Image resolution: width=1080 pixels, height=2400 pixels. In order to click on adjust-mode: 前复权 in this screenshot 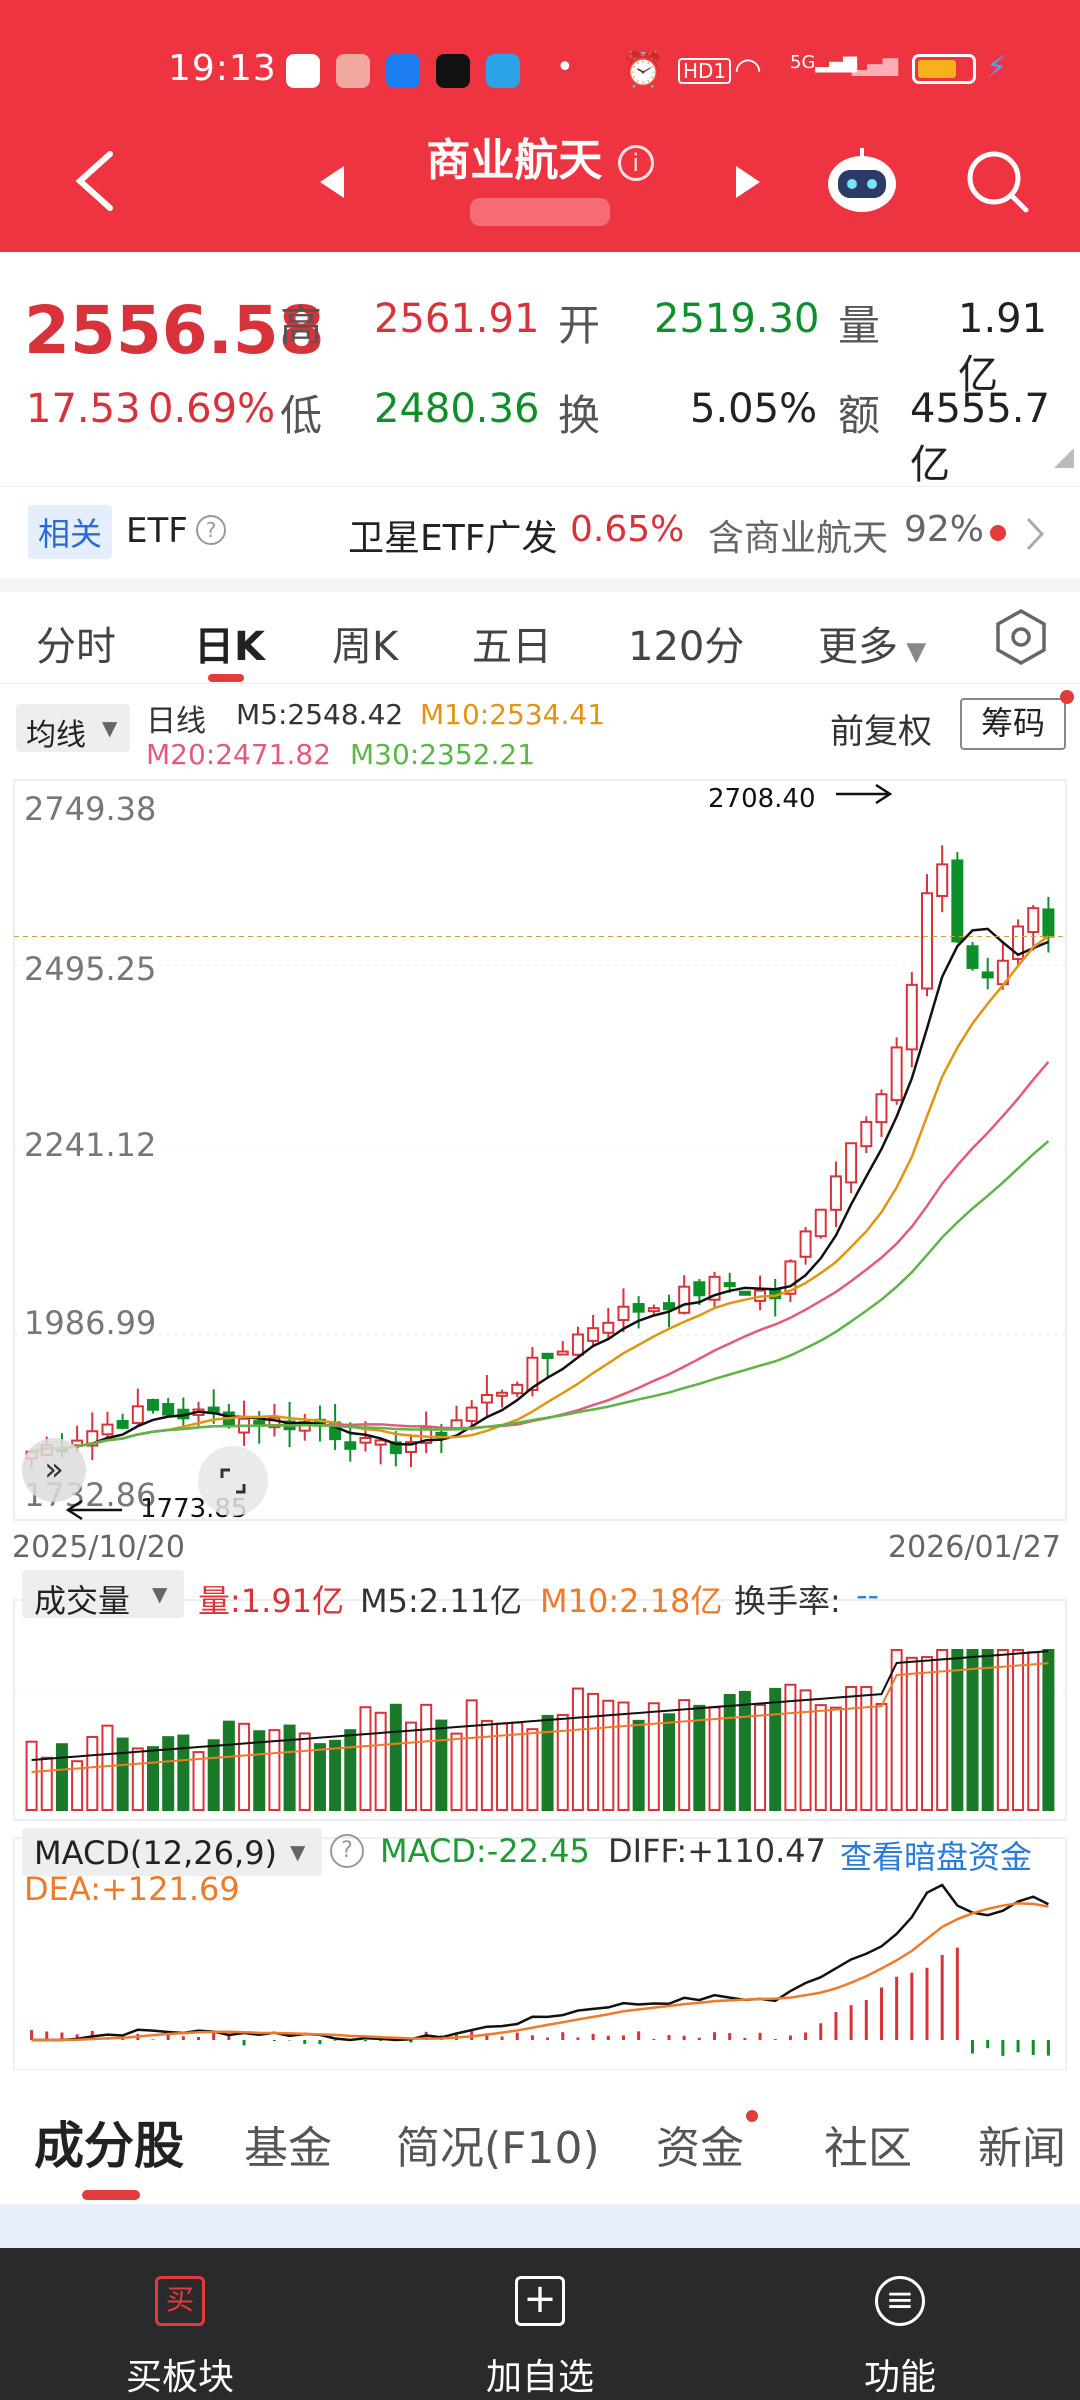, I will do `click(881, 732)`.